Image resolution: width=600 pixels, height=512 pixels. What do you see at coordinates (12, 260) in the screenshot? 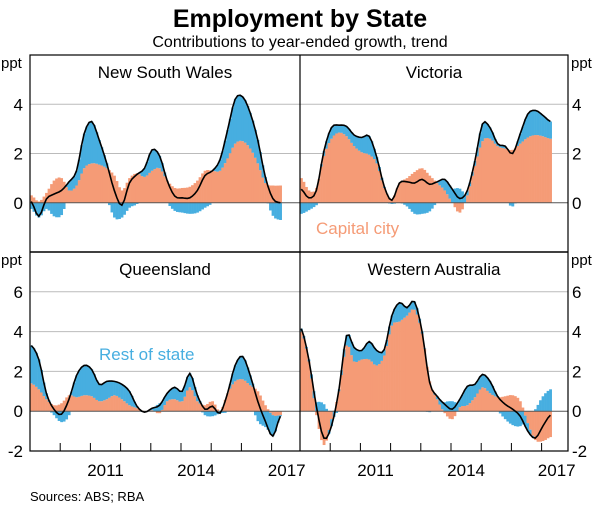
I see `y-axis-unit: ppt` at bounding box center [12, 260].